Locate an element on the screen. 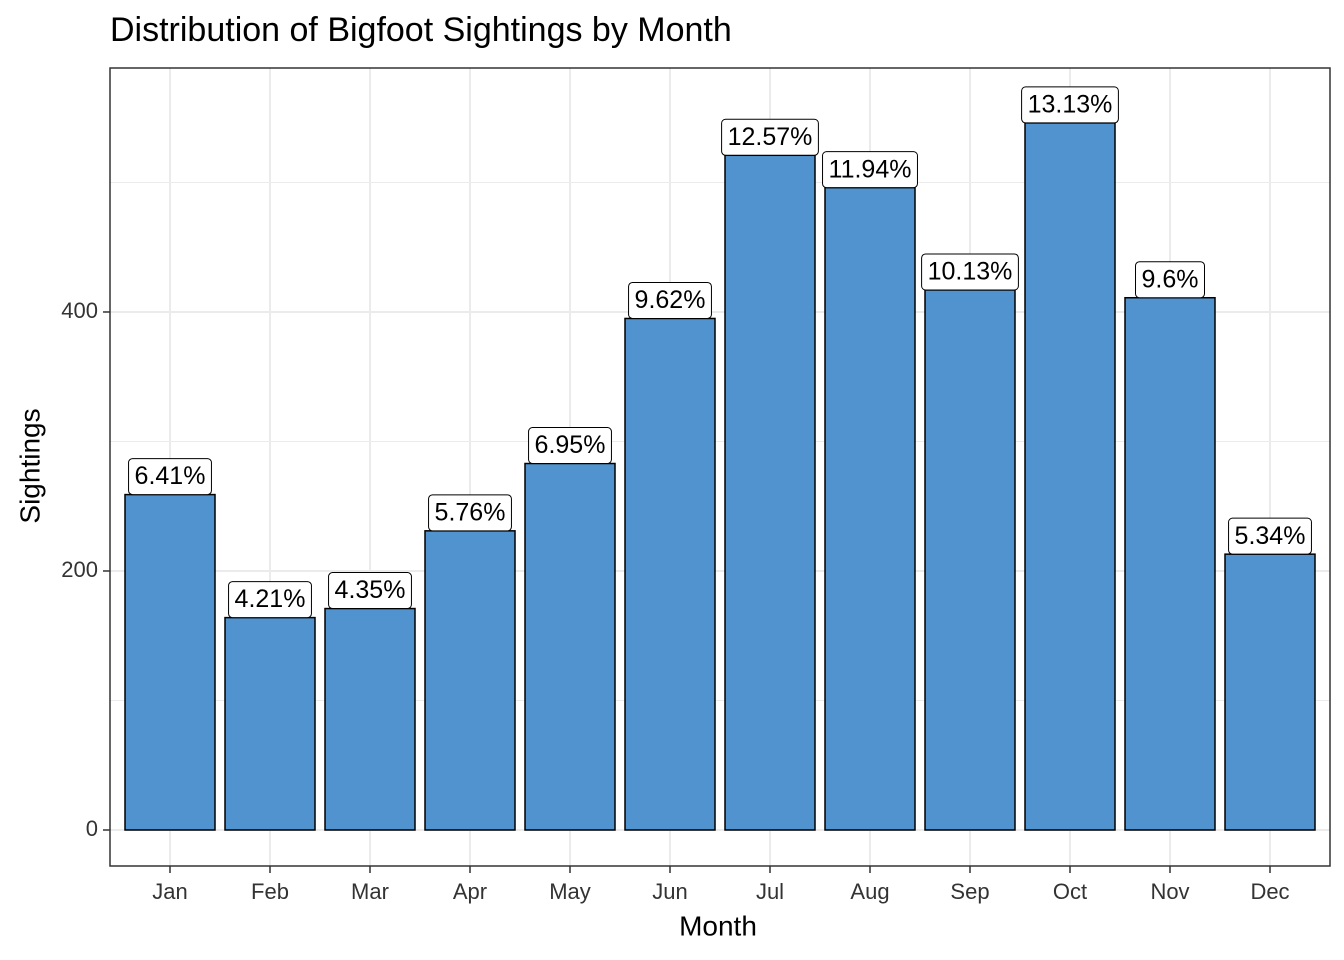 The height and width of the screenshot is (960, 1344). x-tick-label: May is located at coordinates (570, 891).